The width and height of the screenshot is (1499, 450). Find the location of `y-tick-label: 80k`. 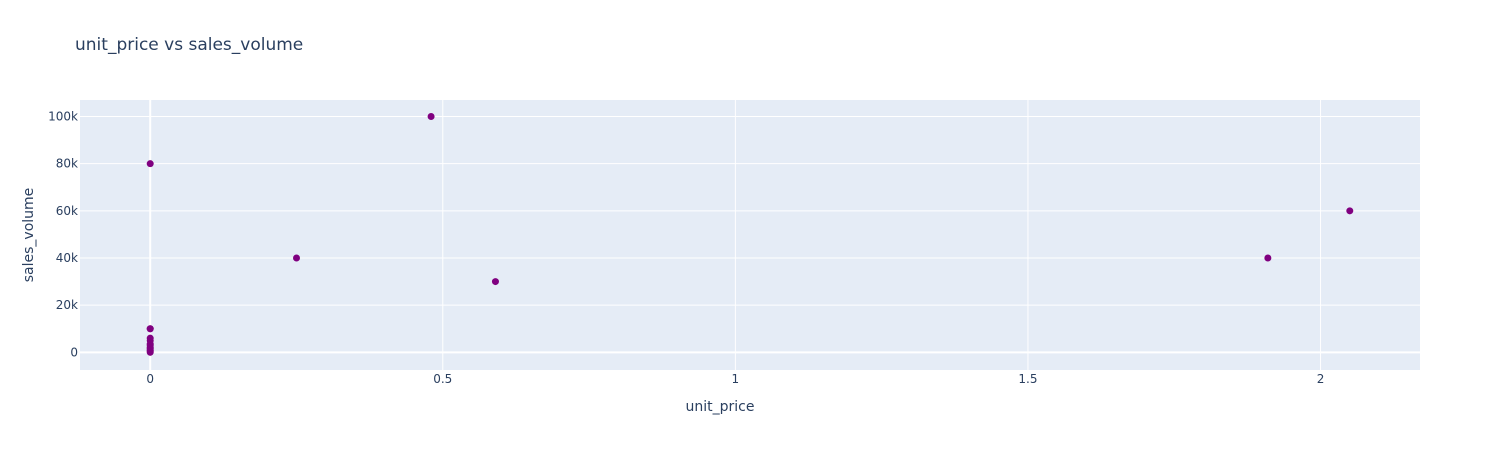

y-tick-label: 80k is located at coordinates (67, 164).